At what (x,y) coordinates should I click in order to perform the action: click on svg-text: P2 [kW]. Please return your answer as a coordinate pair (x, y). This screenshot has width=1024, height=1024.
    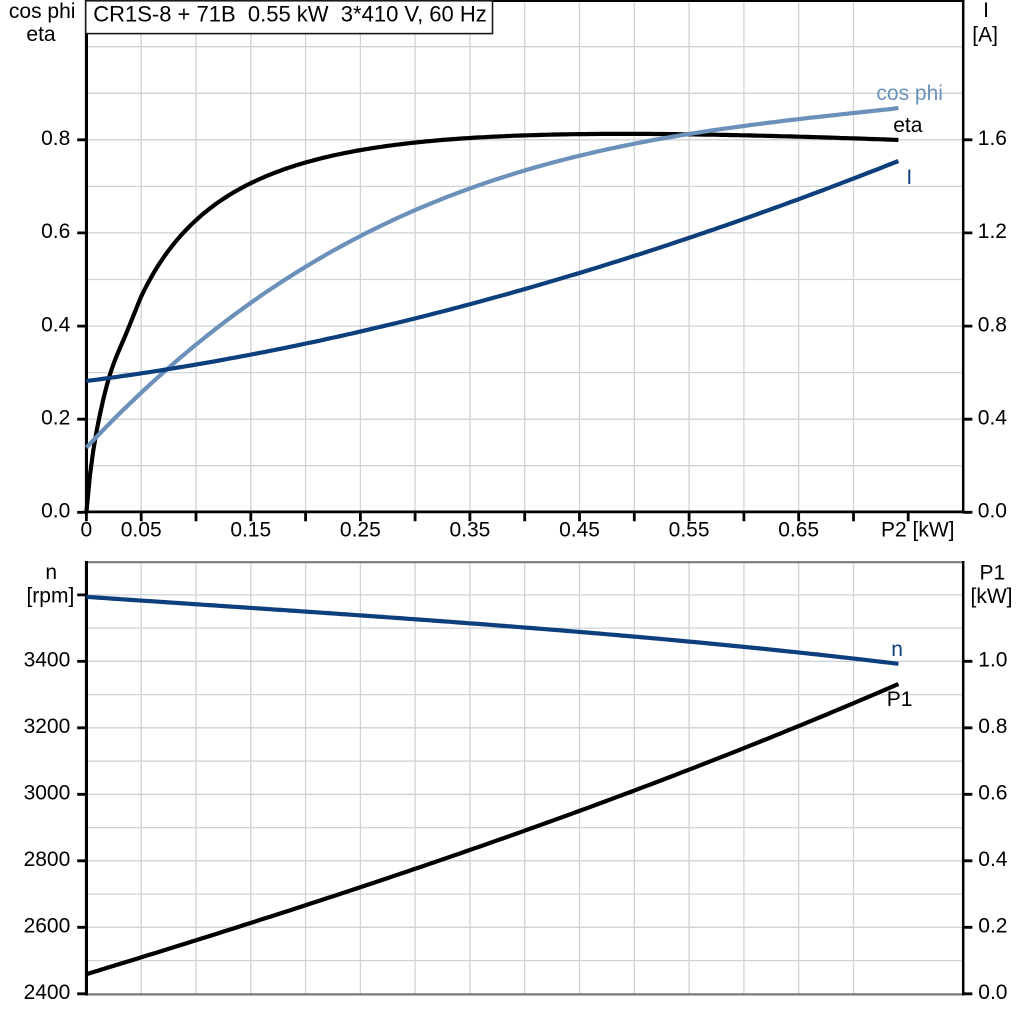
    Looking at the image, I should click on (918, 530).